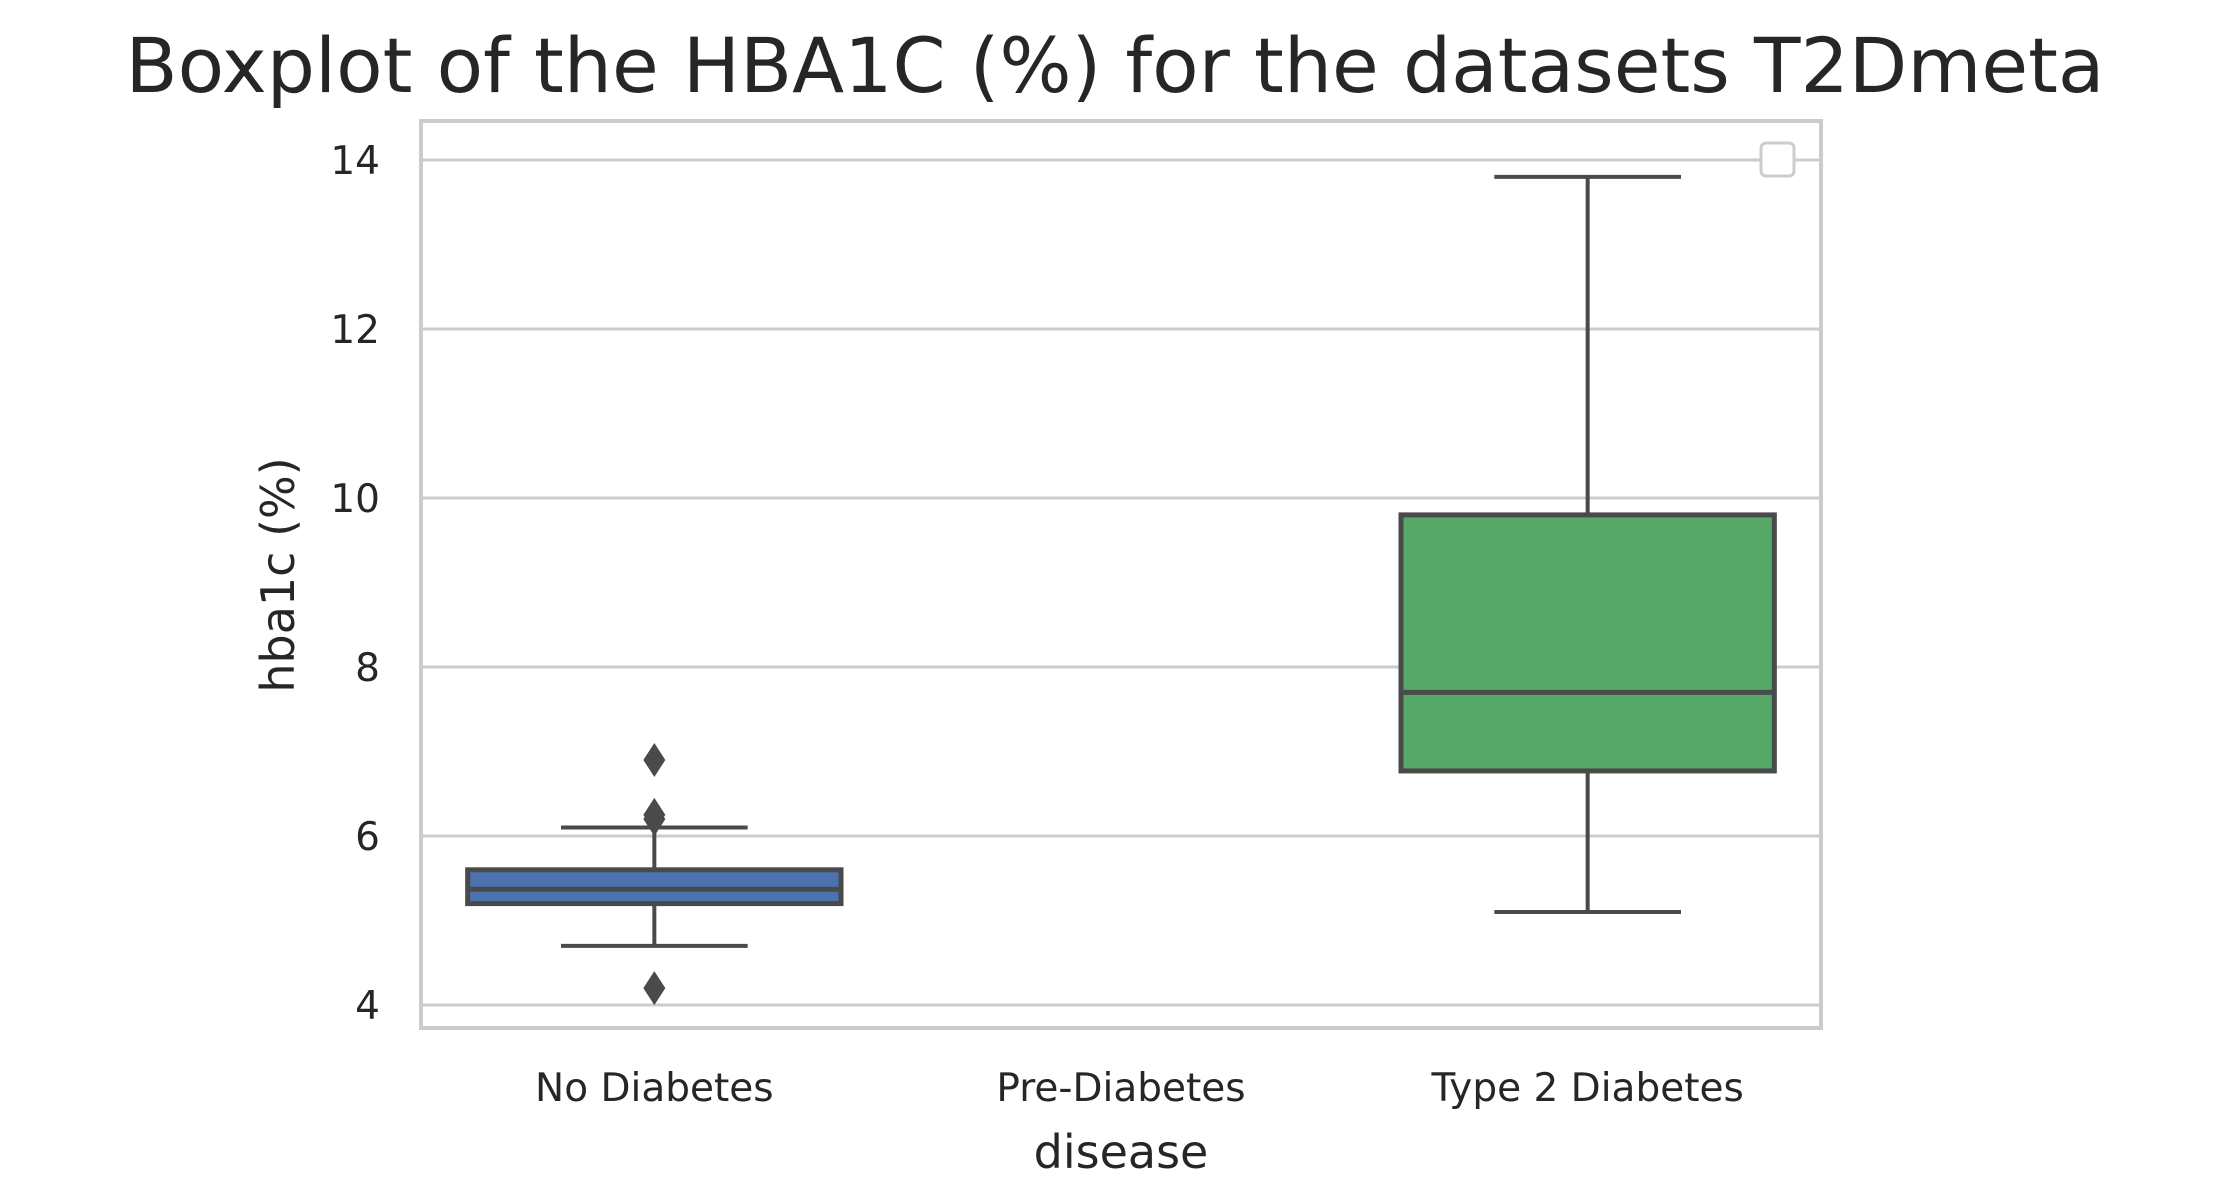  I want to click on y-tick-label: 10, so click(355, 499).